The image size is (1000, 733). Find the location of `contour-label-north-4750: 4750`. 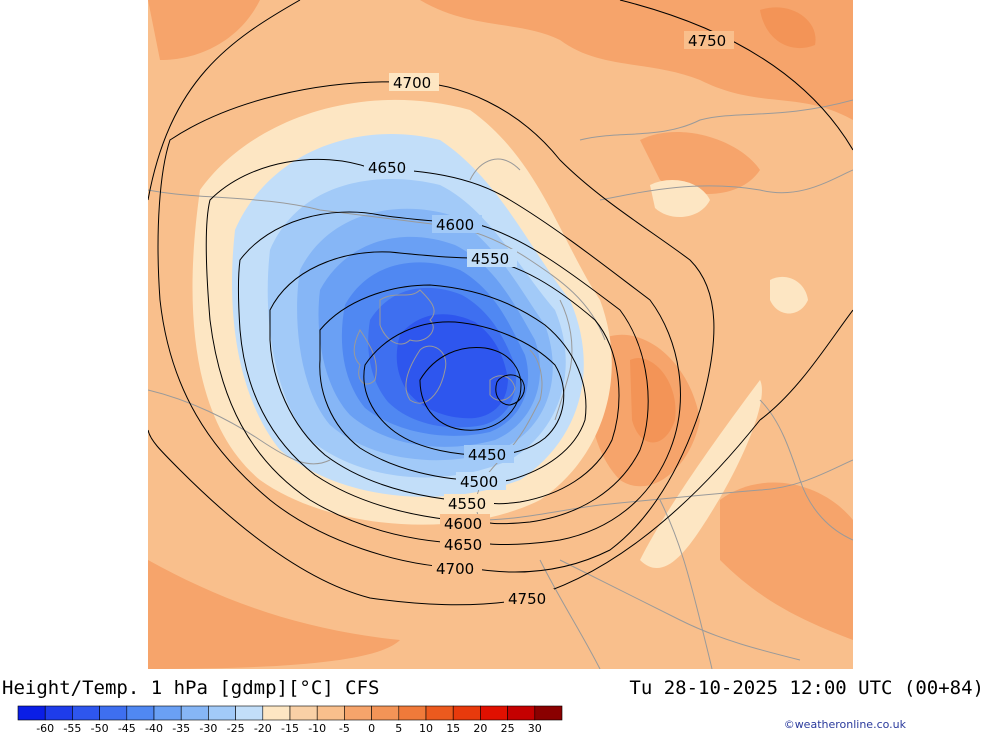

contour-label-north-4750: 4750 is located at coordinates (707, 41).